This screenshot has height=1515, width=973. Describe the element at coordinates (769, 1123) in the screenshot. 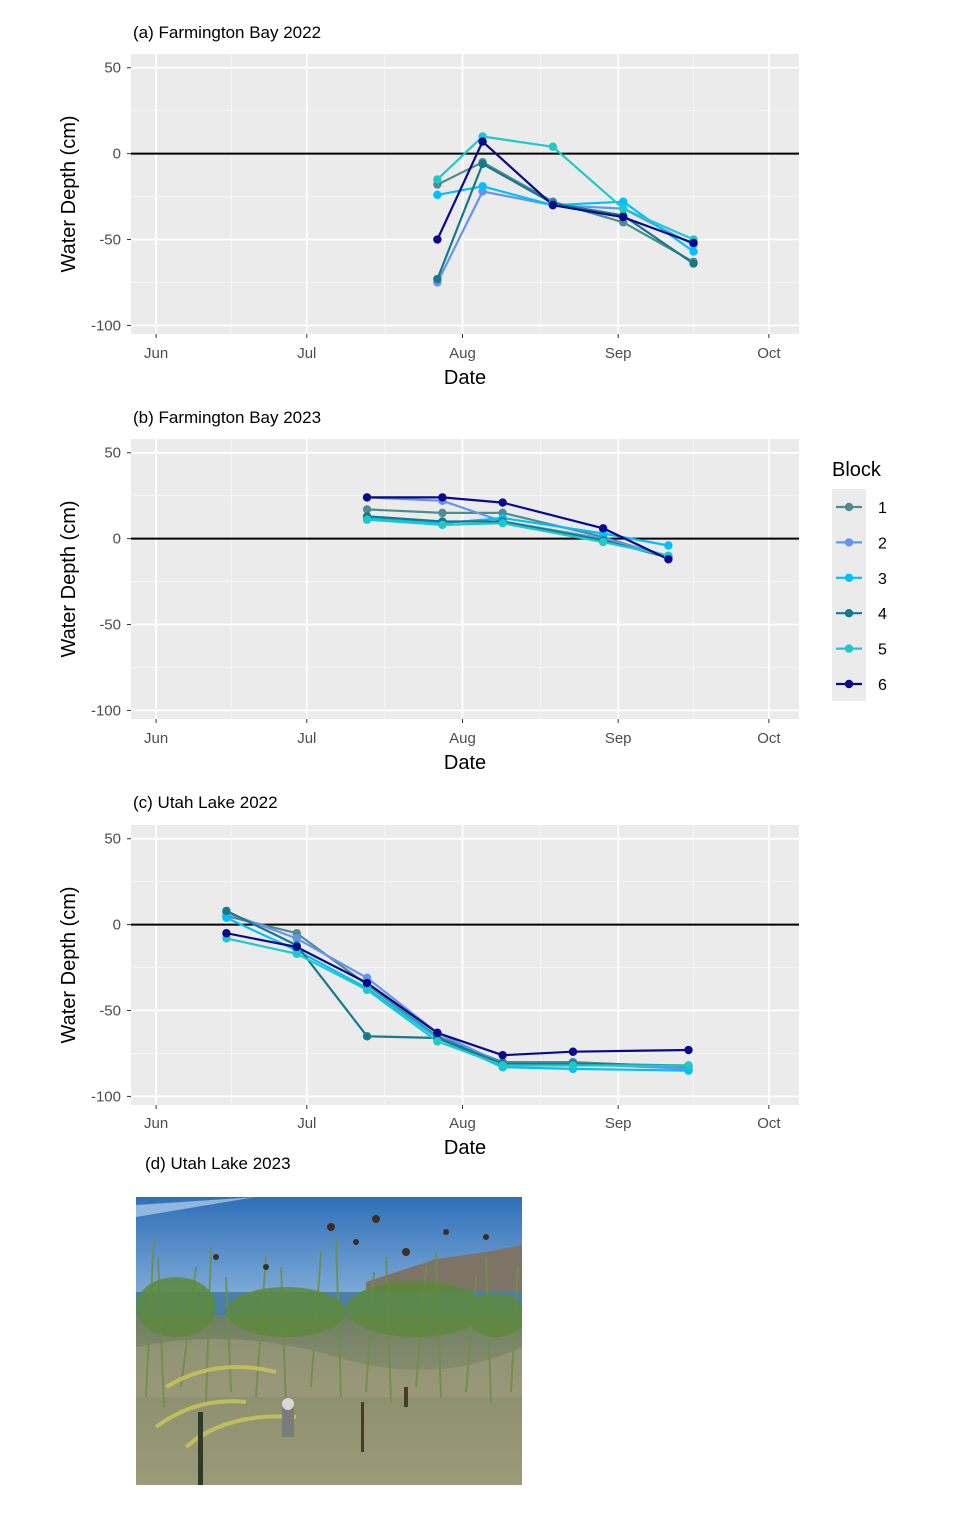

I see `panel-c-x-tick-label: Oct` at that location.